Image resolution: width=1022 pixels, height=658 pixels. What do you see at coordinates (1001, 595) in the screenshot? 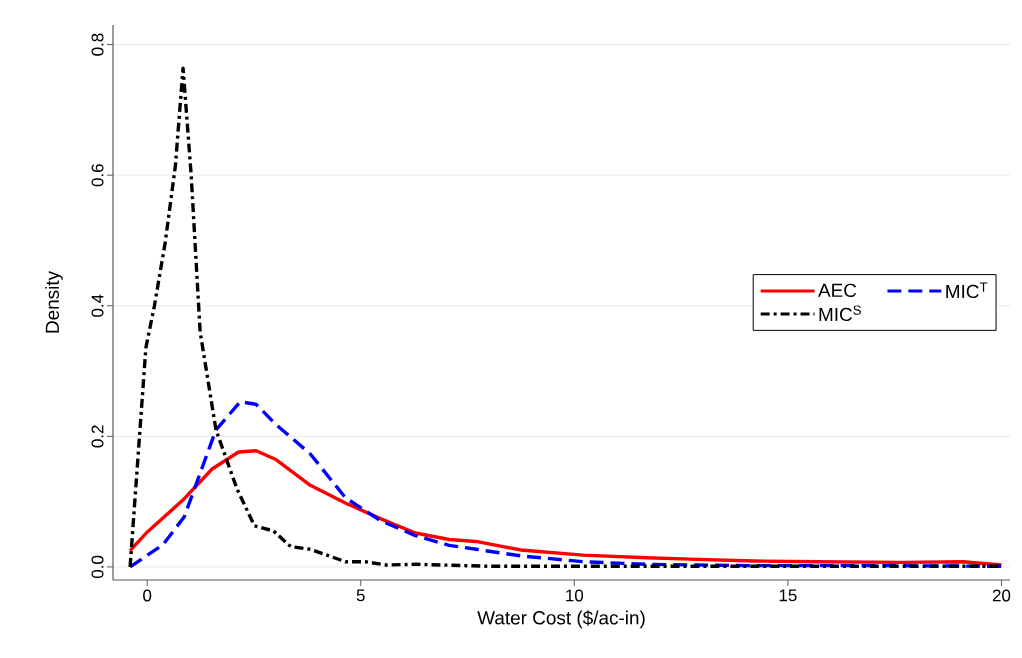
I see `x-tick-label: 20` at bounding box center [1001, 595].